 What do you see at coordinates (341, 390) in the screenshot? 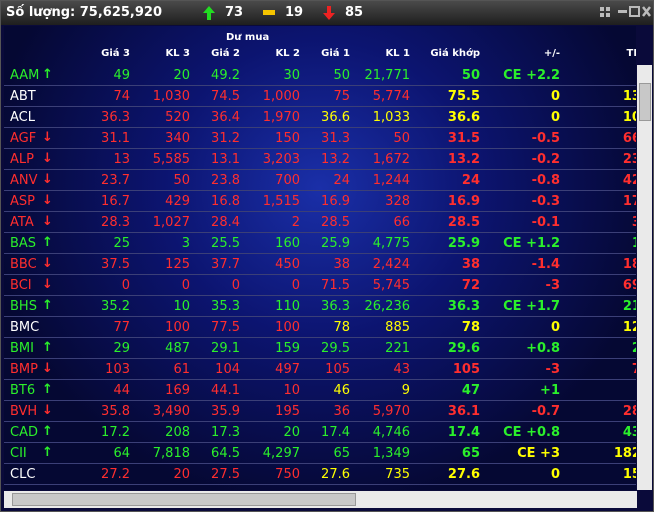
I see `cell: 46` at bounding box center [341, 390].